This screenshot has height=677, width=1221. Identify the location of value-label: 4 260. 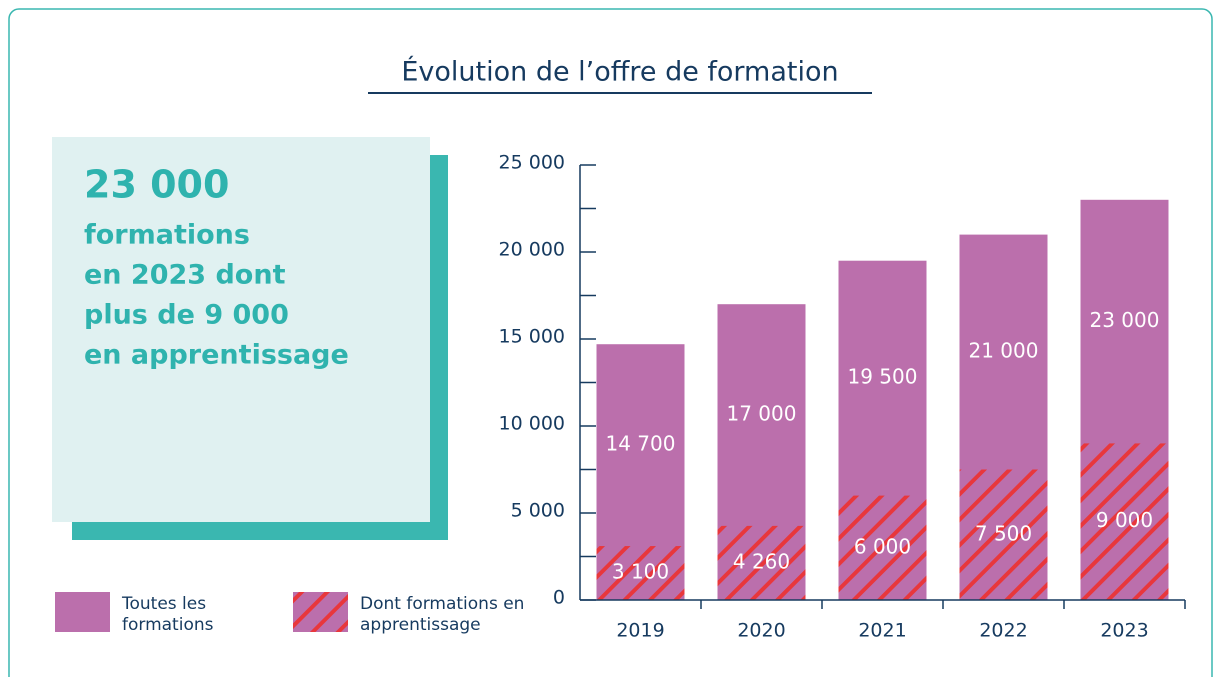
(761, 561).